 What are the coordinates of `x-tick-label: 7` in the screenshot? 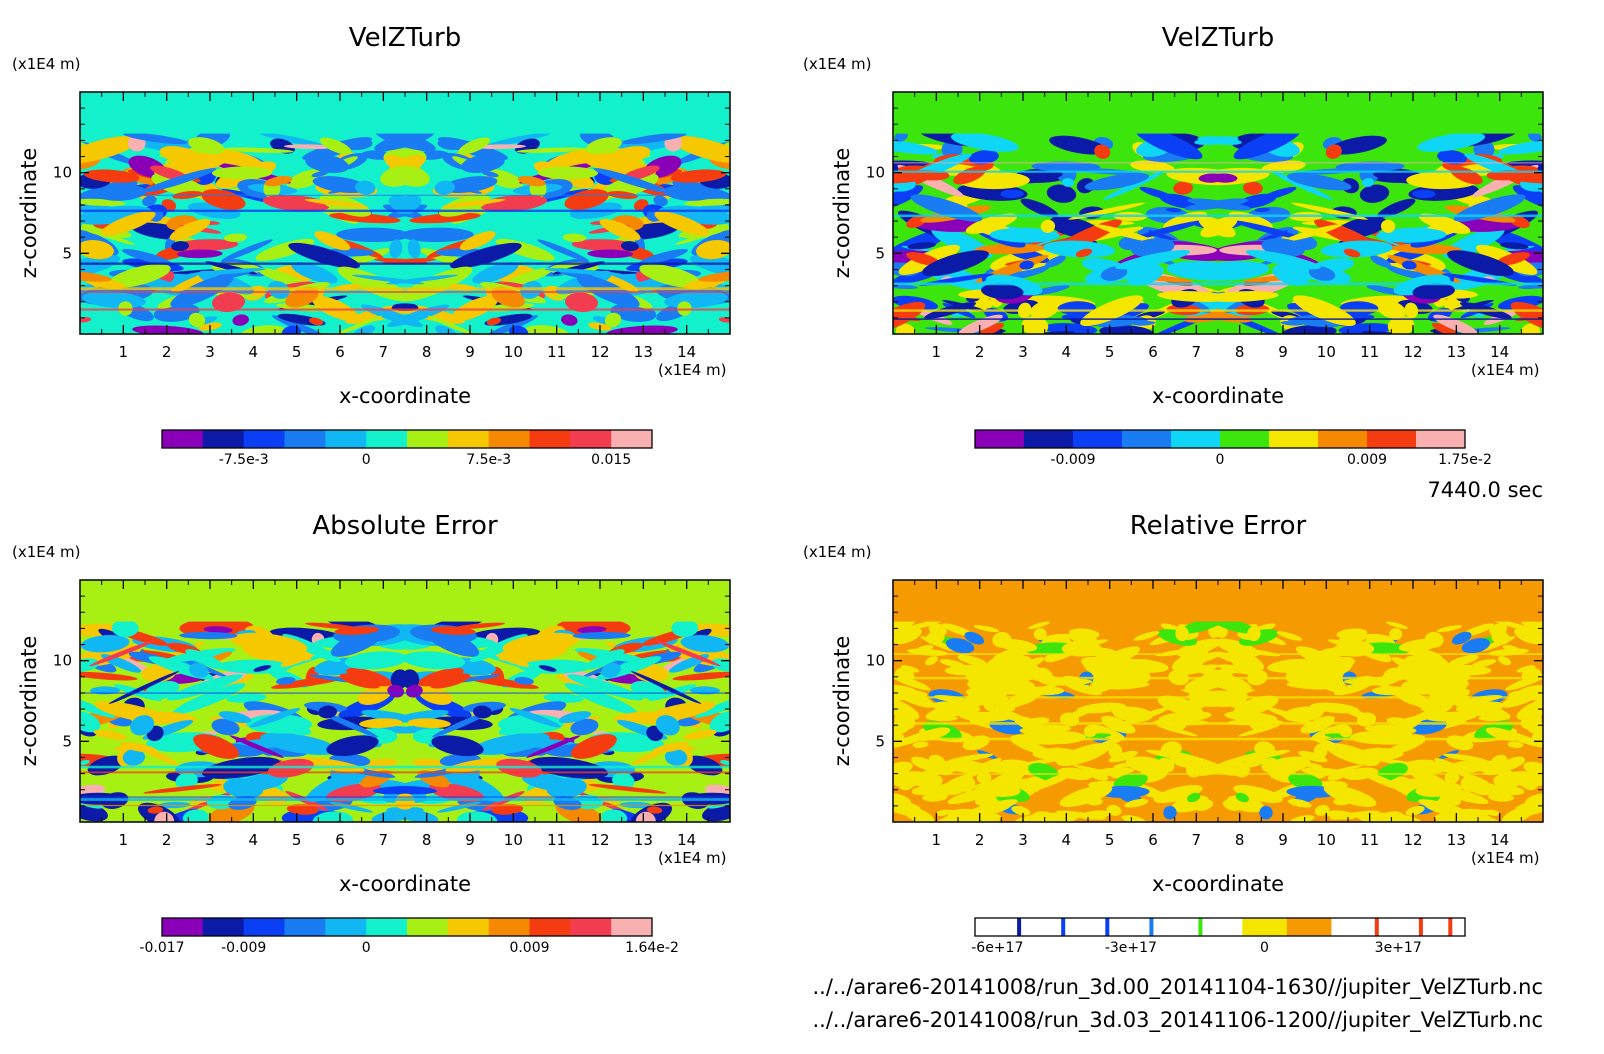 It's located at (384, 352).